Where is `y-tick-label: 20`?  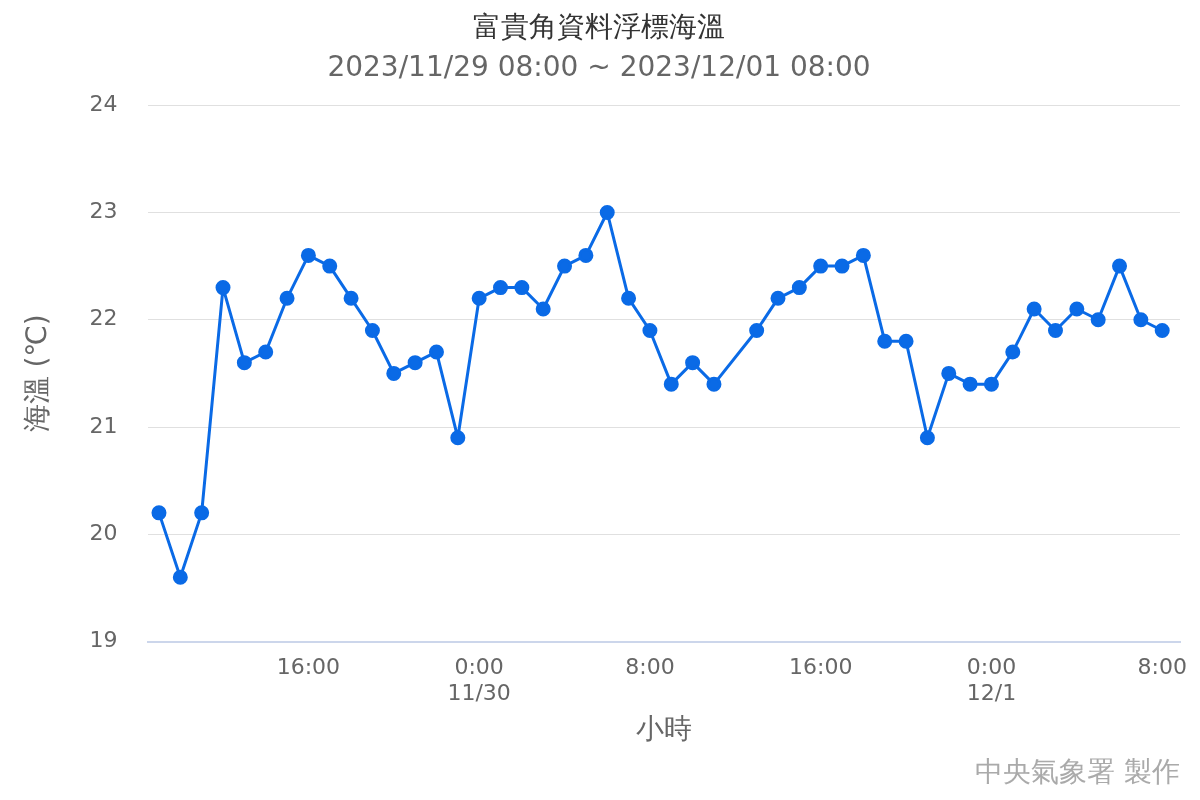 y-tick-label: 20 is located at coordinates (103, 533).